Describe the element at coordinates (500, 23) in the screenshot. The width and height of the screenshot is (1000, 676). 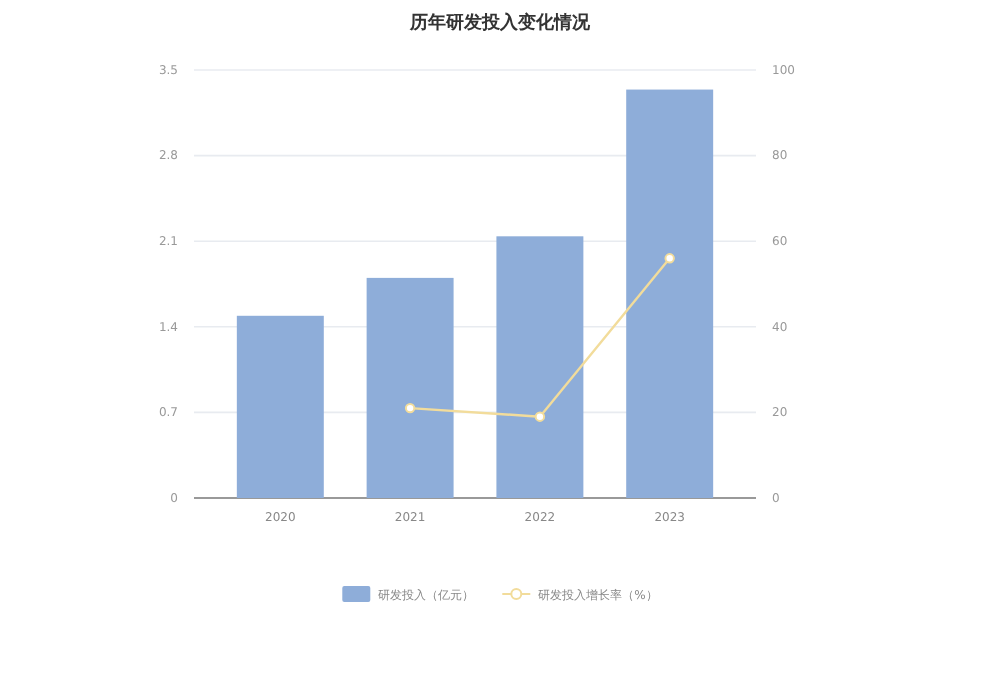
I see `chart-title: 历年研发投入变化情况` at that location.